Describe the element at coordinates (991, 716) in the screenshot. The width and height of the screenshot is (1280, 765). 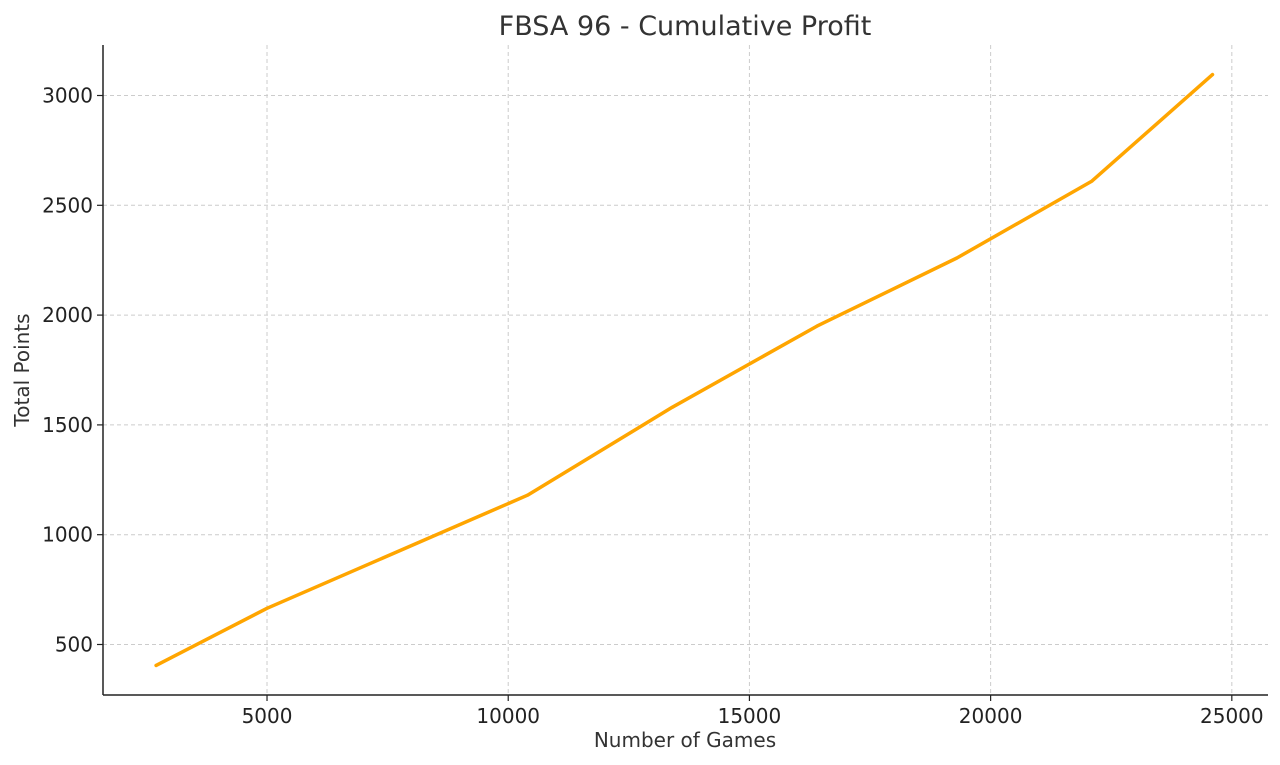
I see `x-tick-label: 20000` at that location.